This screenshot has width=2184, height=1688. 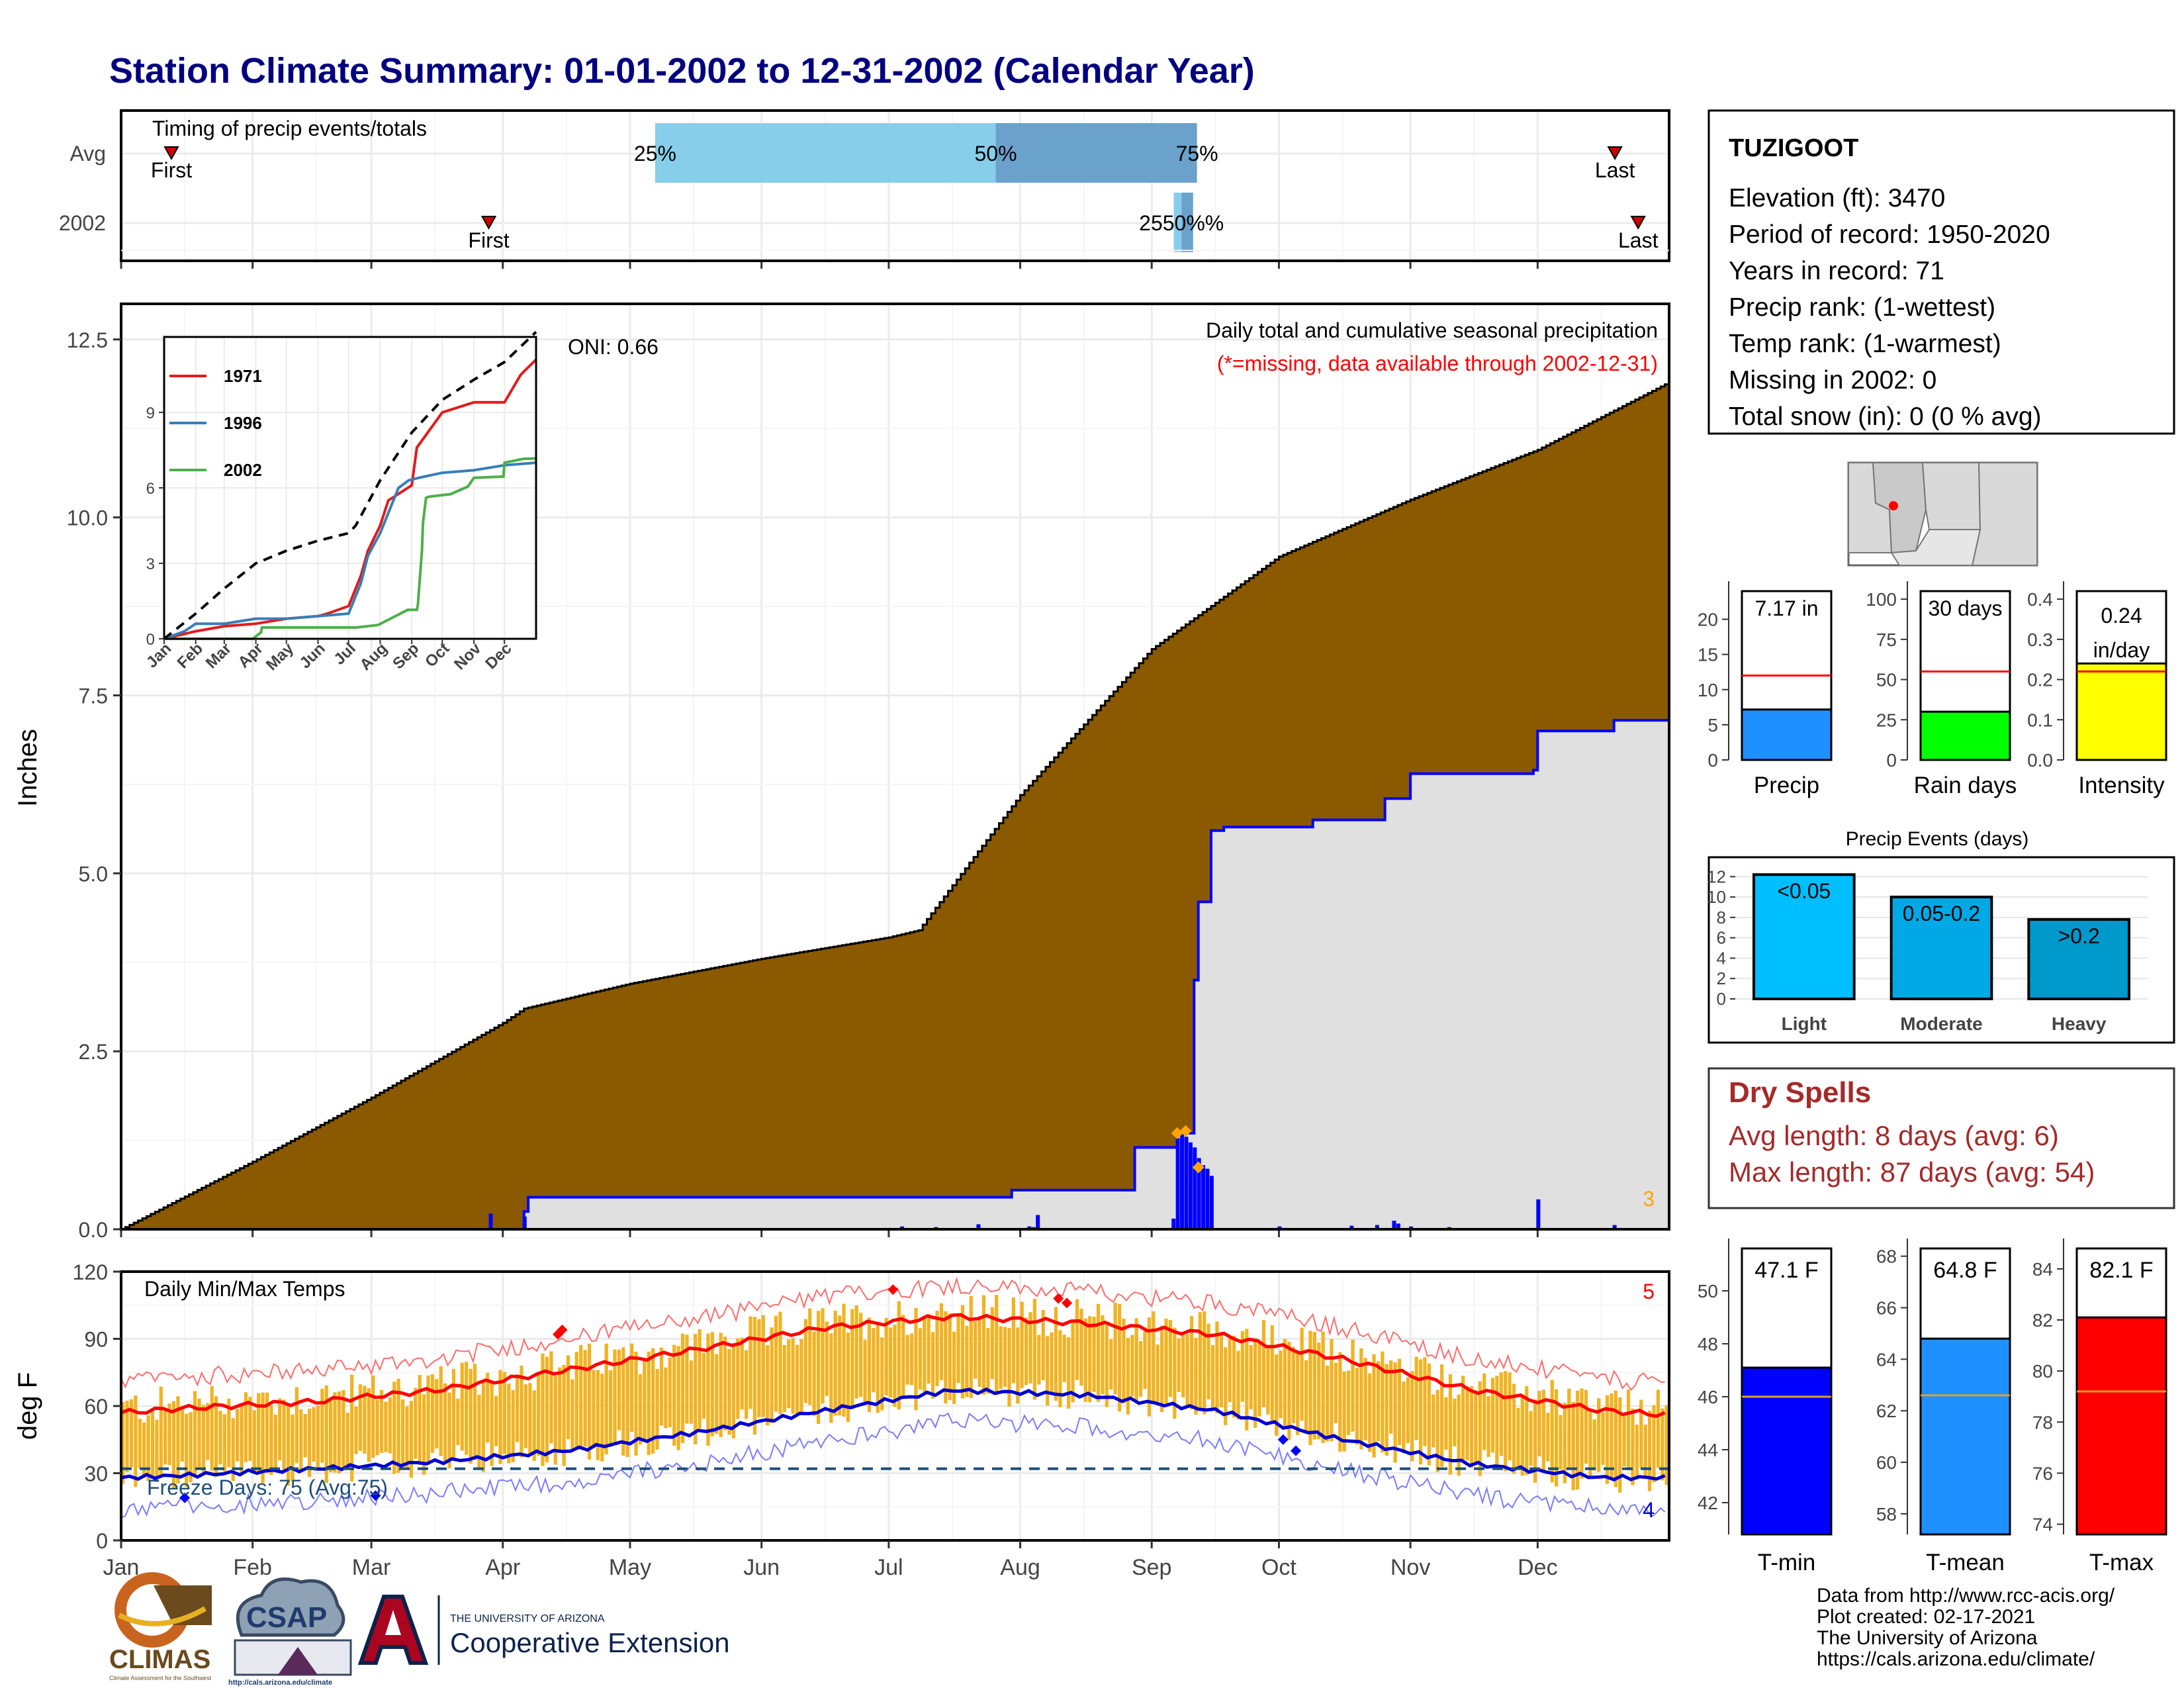 I want to click on temp-x-tick-label: Jan, so click(x=121, y=1567).